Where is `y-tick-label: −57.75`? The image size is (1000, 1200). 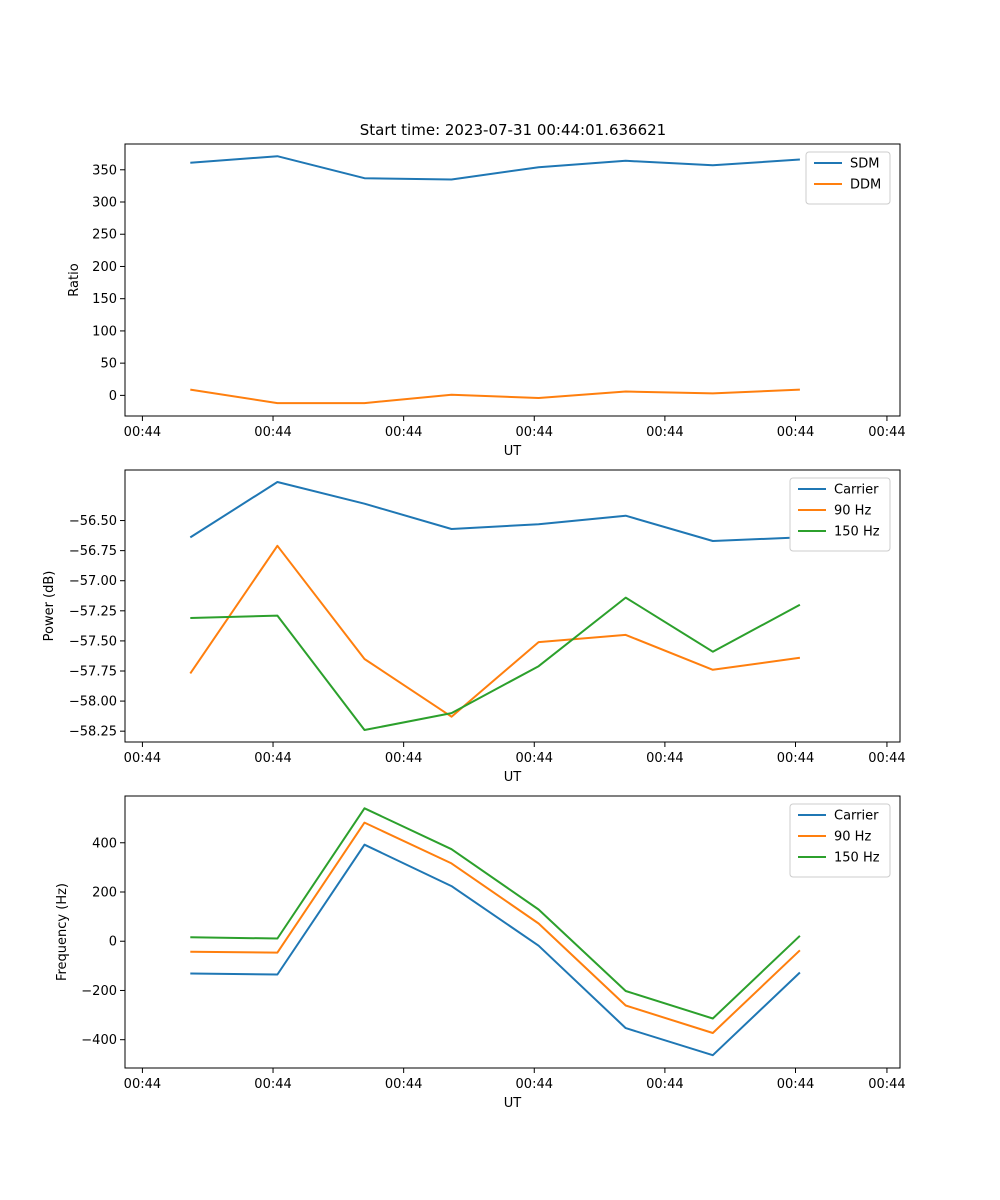
y-tick-label: −57.75 is located at coordinates (93, 671).